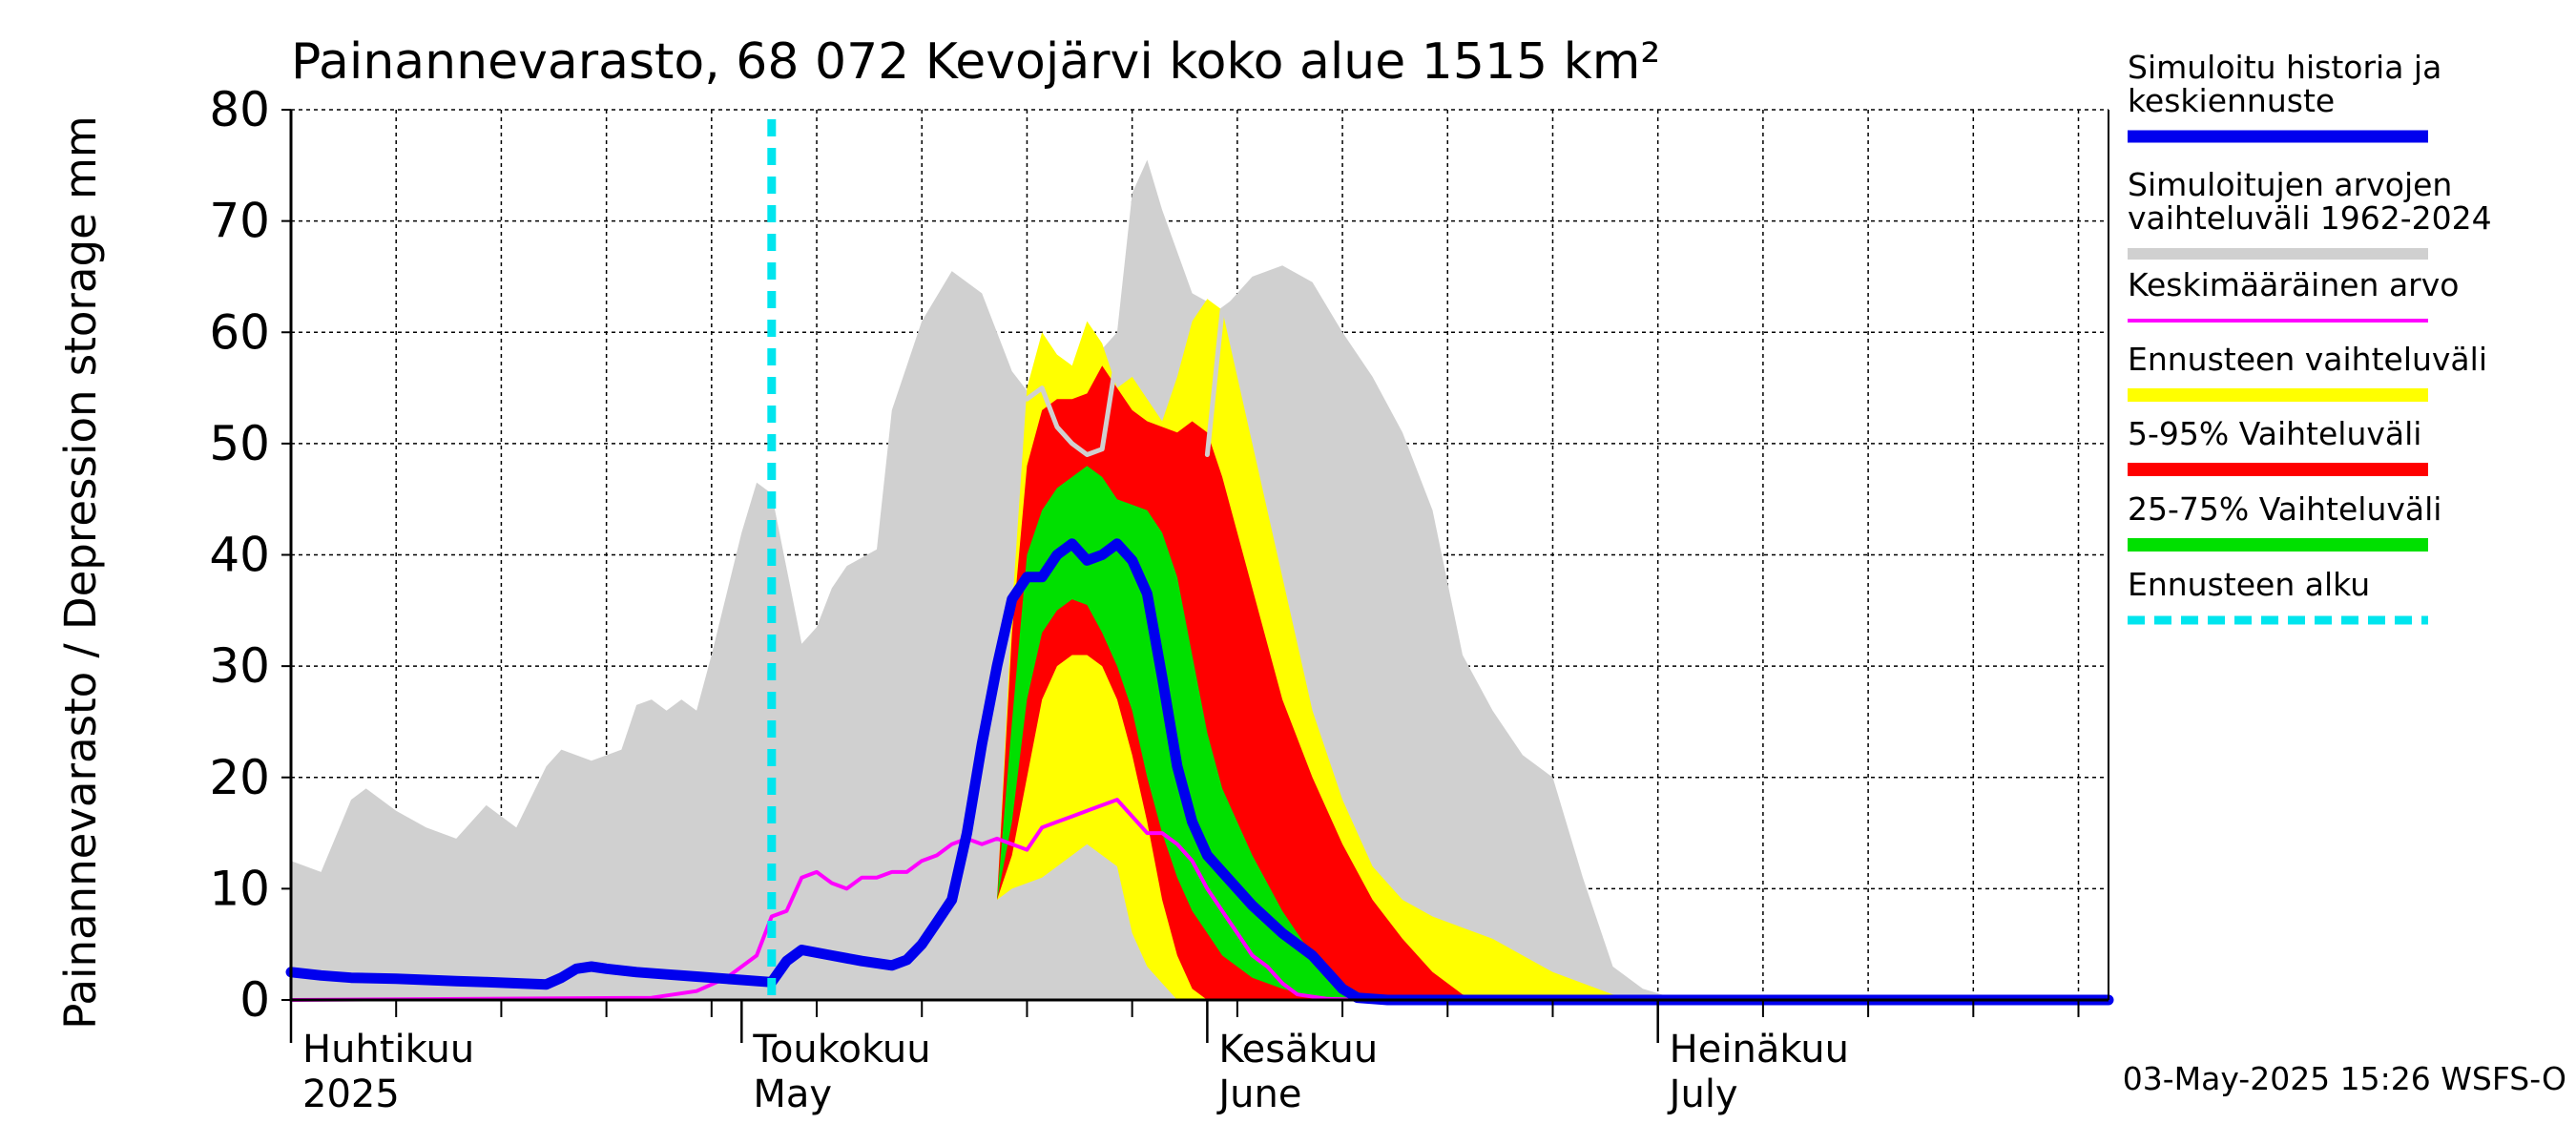 The image size is (2576, 1145). Describe the element at coordinates (239, 888) in the screenshot. I see `y-tick-label: 10` at that location.